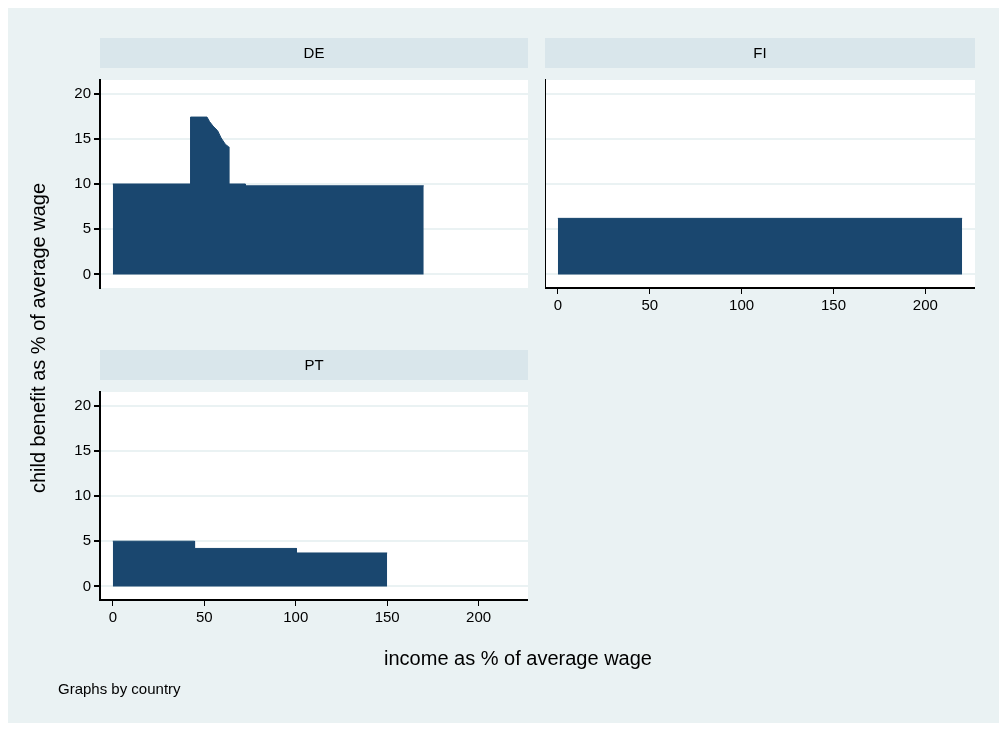 This screenshot has width=1007, height=731. Describe the element at coordinates (38, 338) in the screenshot. I see `y-axis-title: child benefit as % of average wage` at that location.